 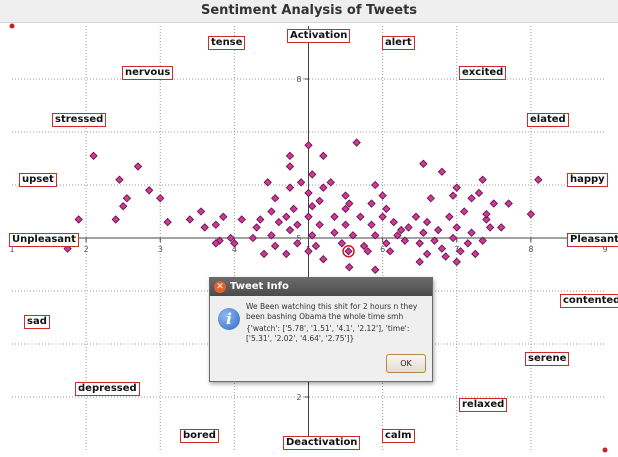 I want to click on x-tick-label: 3, so click(x=160, y=249).